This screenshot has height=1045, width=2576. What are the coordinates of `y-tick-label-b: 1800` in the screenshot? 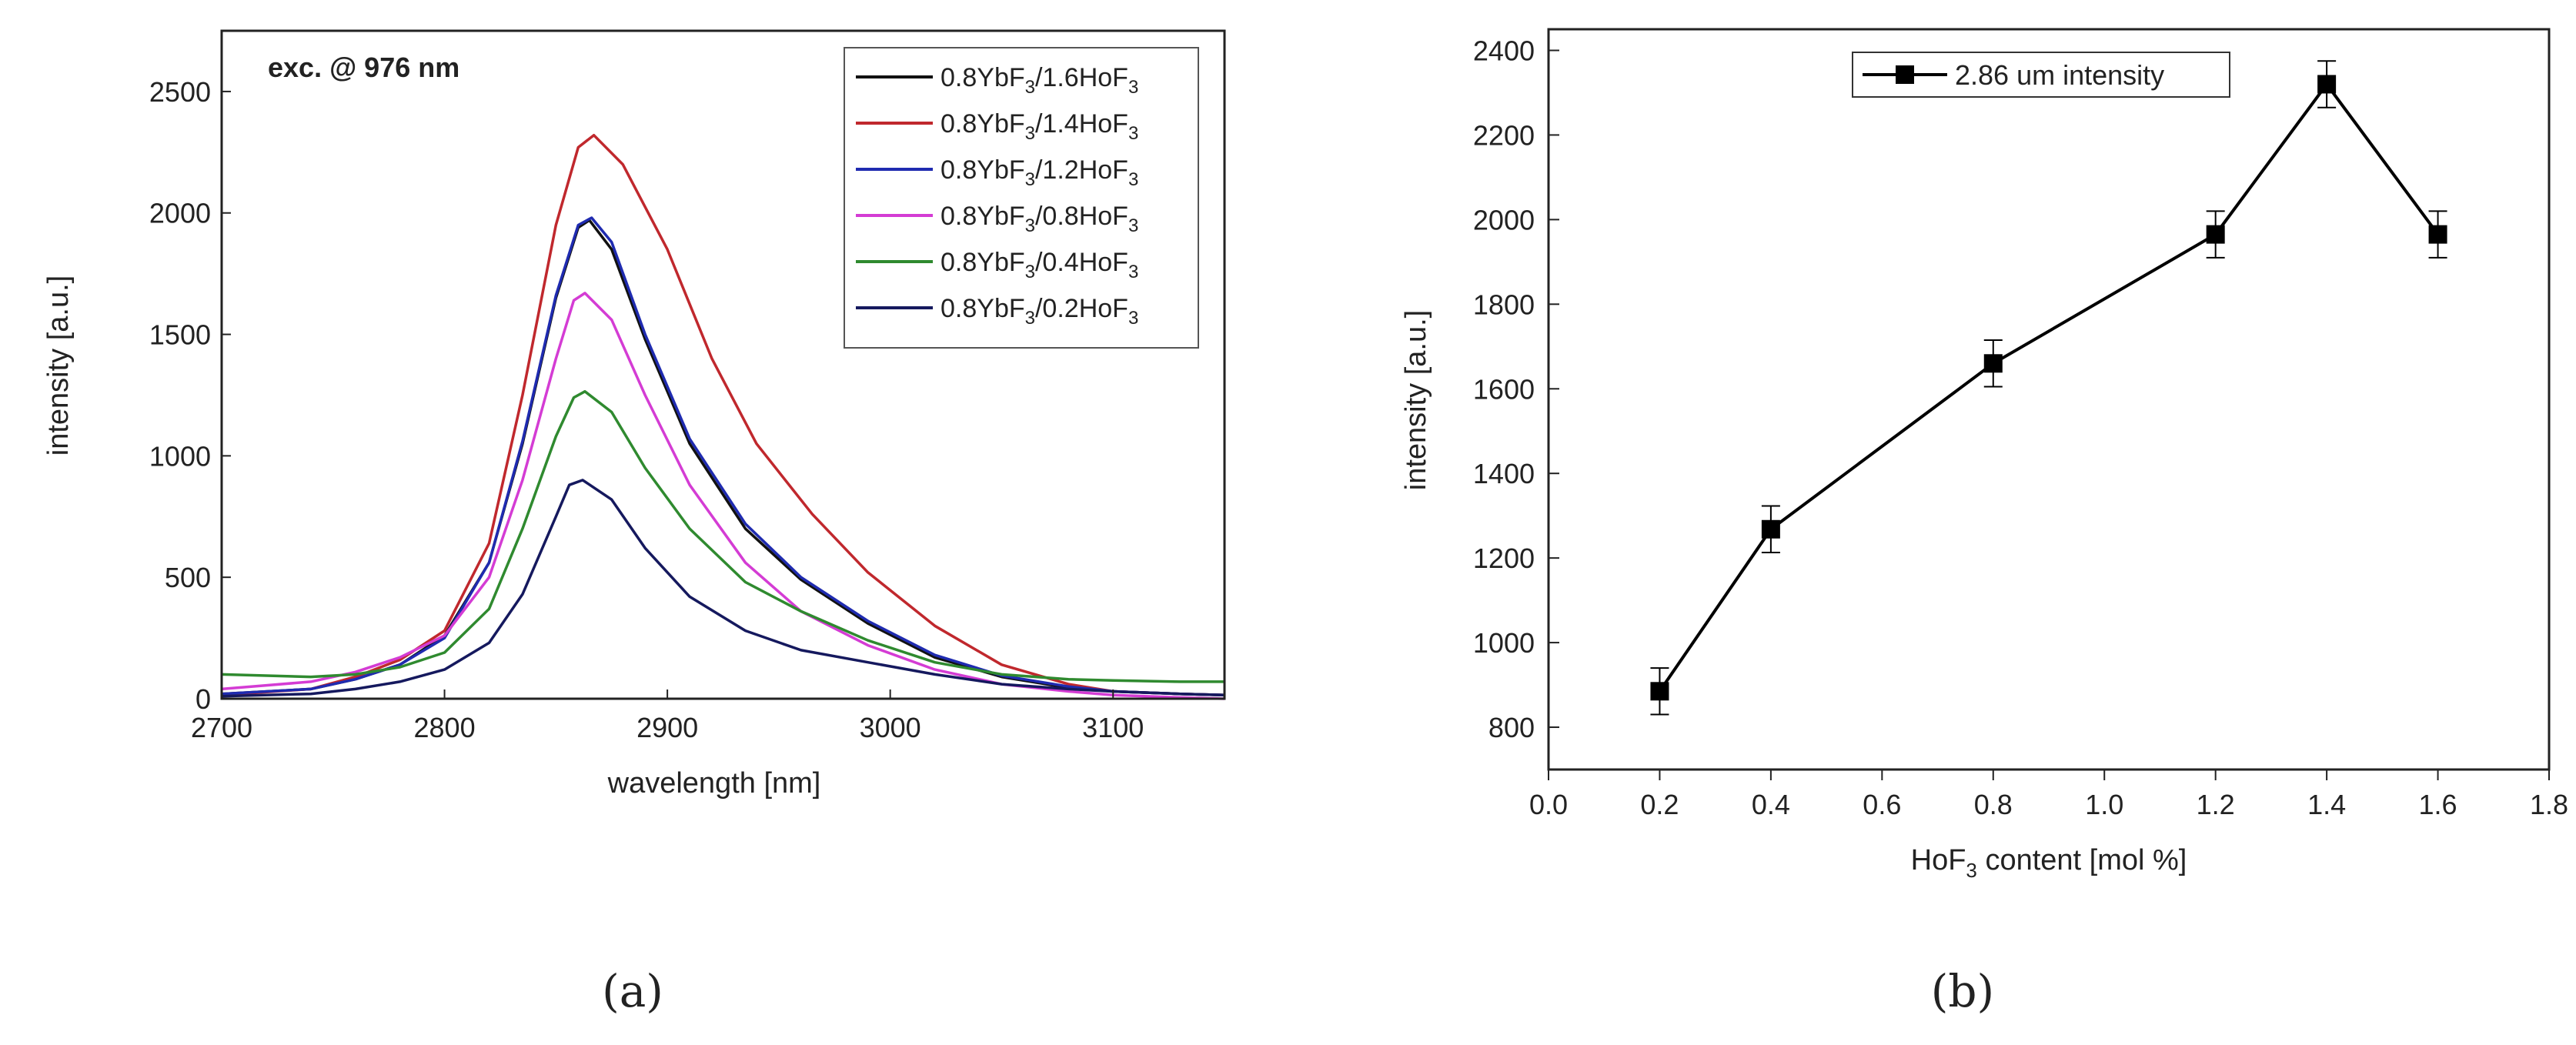 It's located at (1504, 304).